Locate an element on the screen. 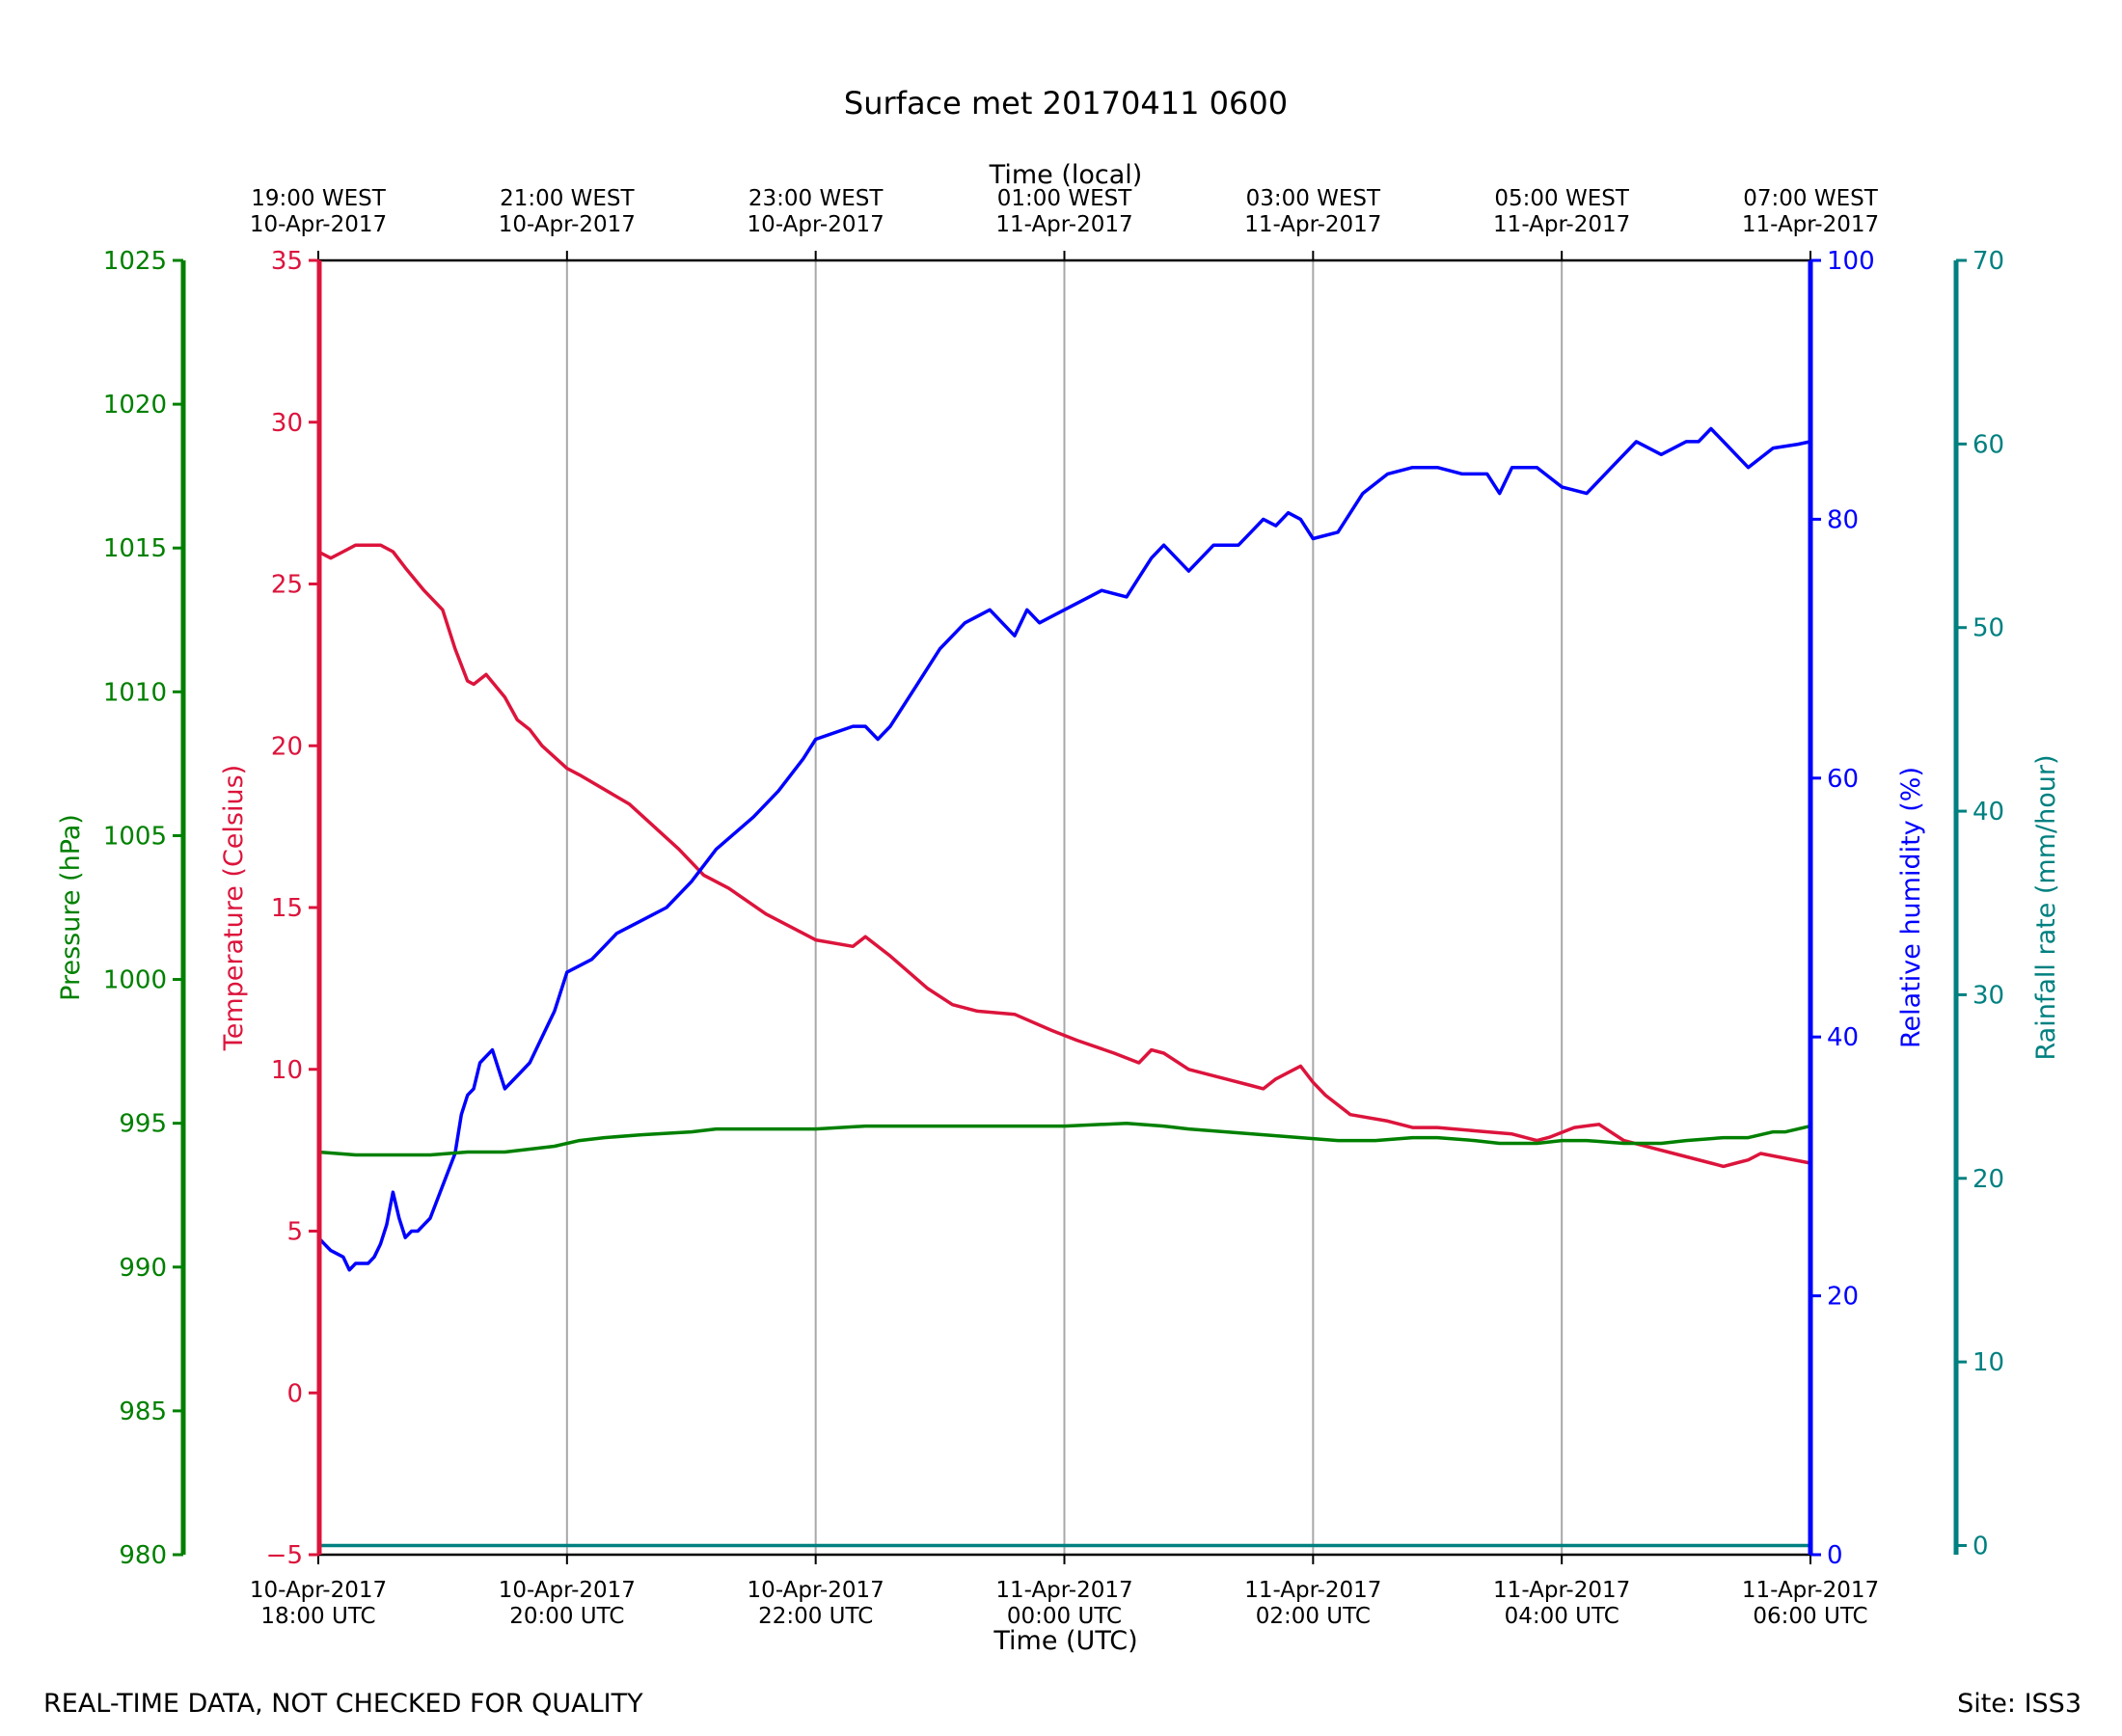 This screenshot has height=1736, width=2122. pressure-tick-label: 1010 is located at coordinates (135, 693).